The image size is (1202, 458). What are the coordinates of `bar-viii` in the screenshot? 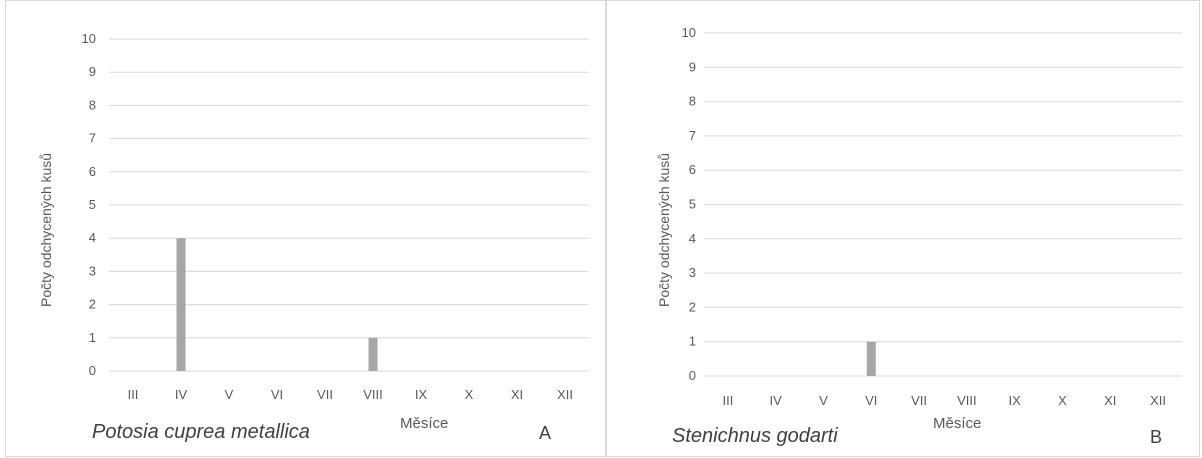 It's located at (373, 354).